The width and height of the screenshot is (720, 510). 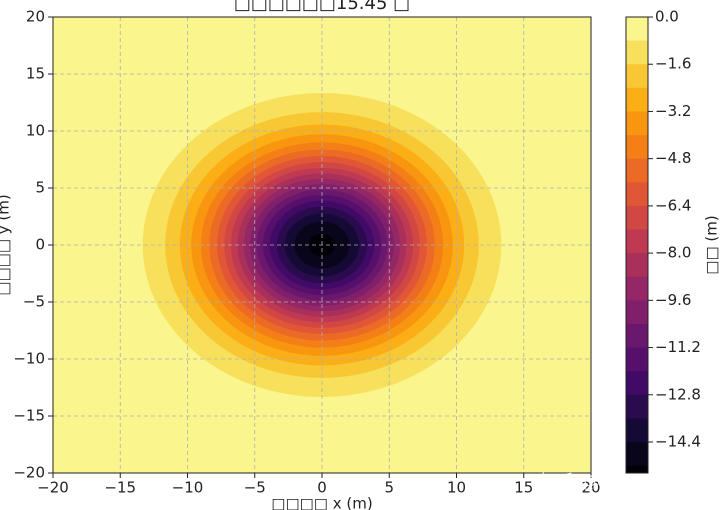 I want to click on colorbar-tick-label: 0.0, so click(x=667, y=17).